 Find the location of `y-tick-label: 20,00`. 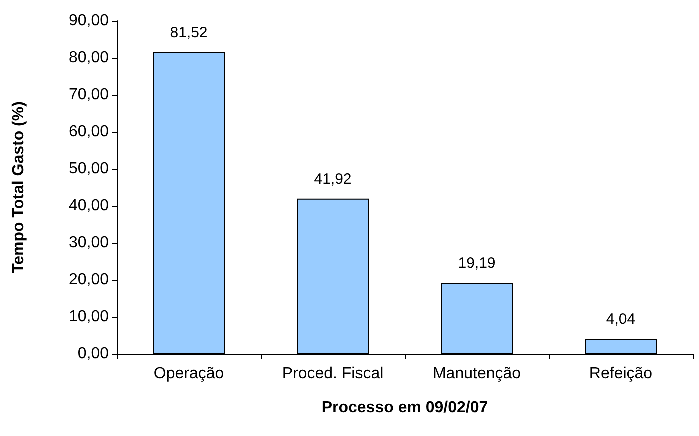

y-tick-label: 20,00 is located at coordinates (89, 280).